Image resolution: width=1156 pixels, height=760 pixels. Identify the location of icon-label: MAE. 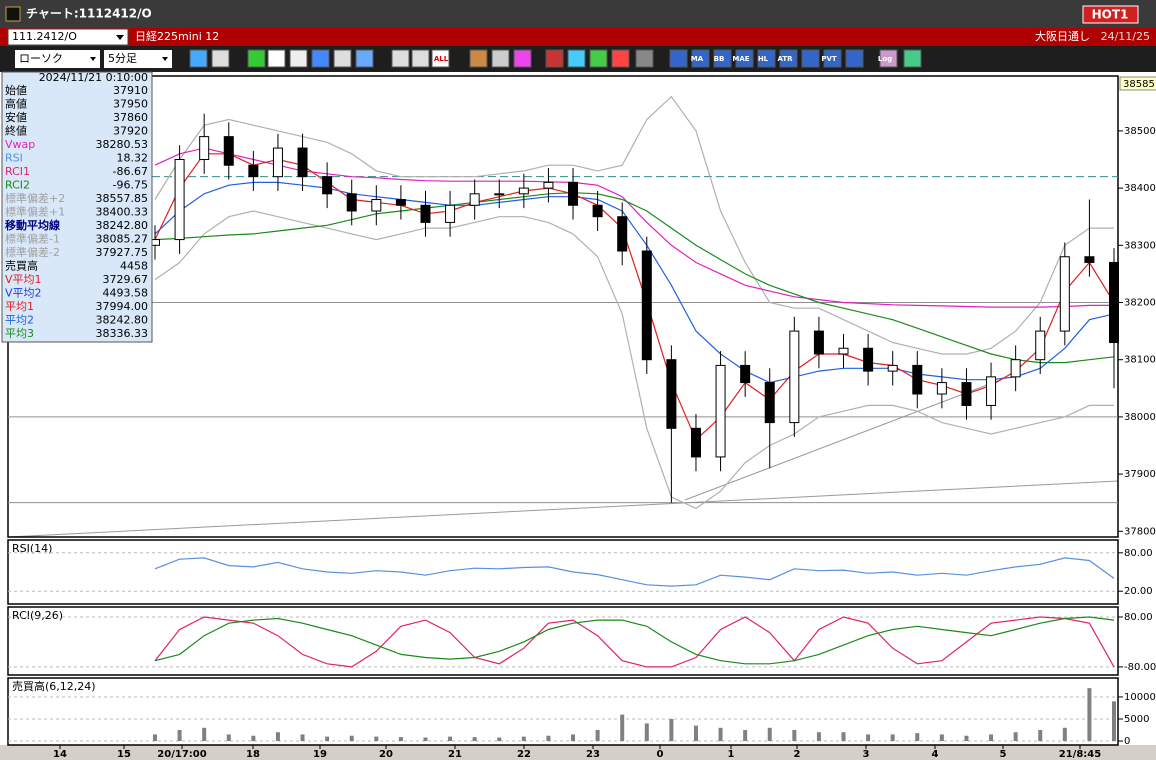
(740, 59).